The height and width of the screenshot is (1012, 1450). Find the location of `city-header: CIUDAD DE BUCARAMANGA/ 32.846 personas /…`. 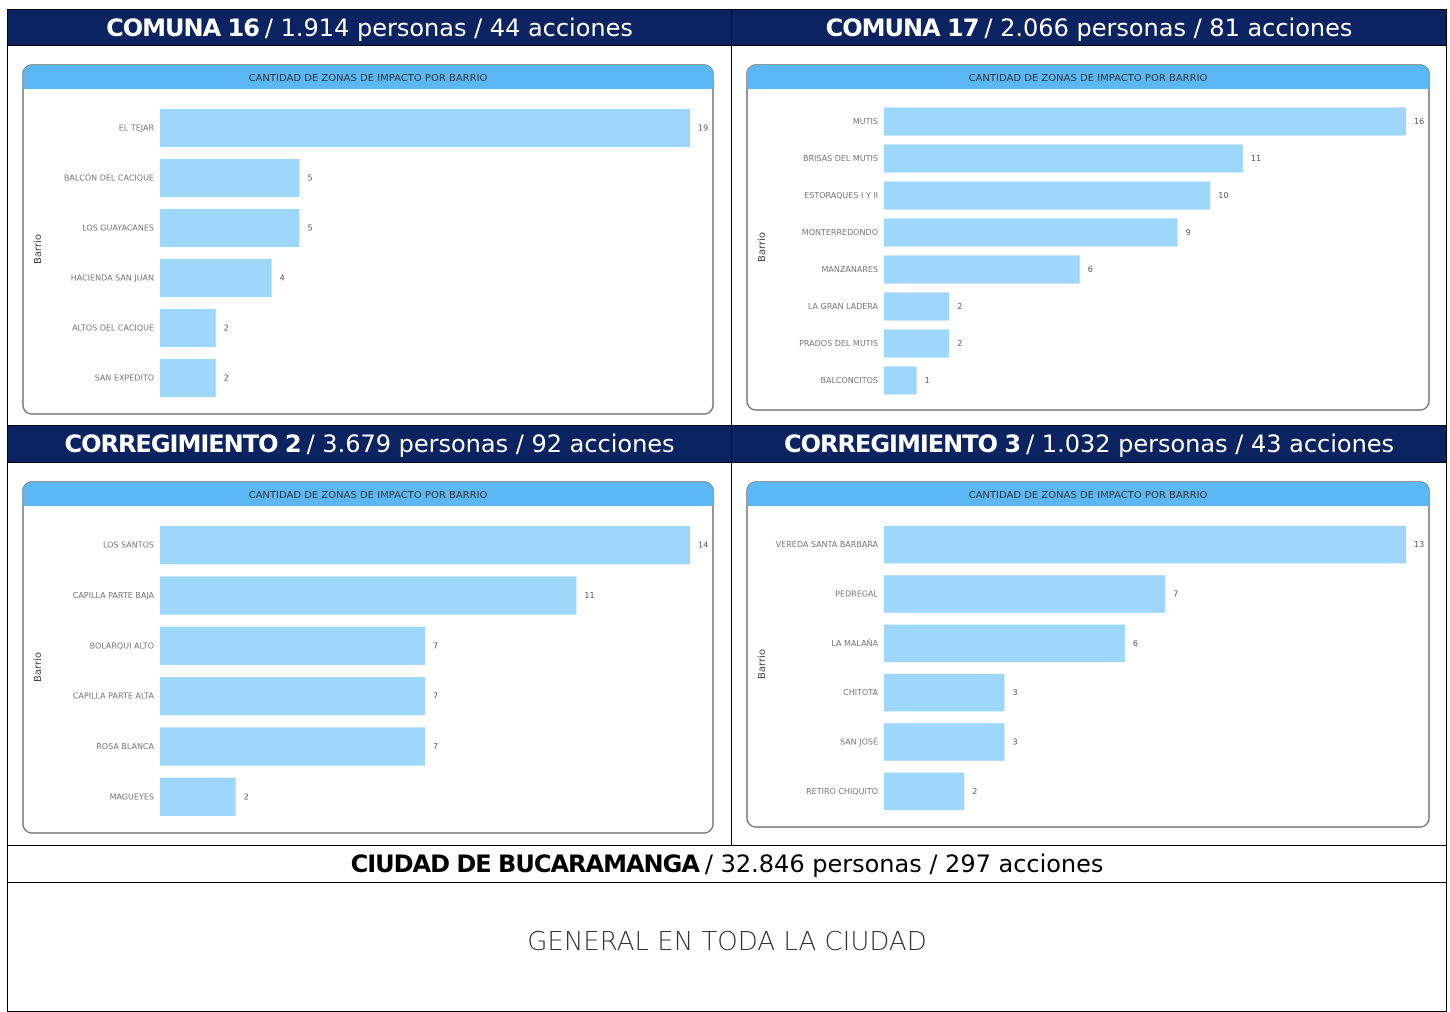

city-header: CIUDAD DE BUCARAMANGA/ 32.846 personas /… is located at coordinates (727, 864).